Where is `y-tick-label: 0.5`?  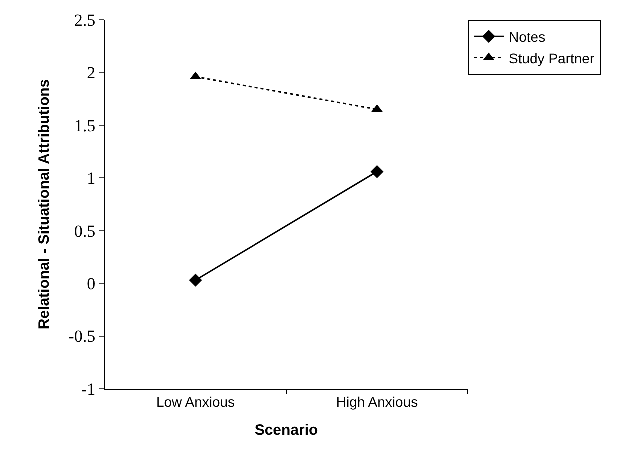
y-tick-label: 0.5 is located at coordinates (85, 231).